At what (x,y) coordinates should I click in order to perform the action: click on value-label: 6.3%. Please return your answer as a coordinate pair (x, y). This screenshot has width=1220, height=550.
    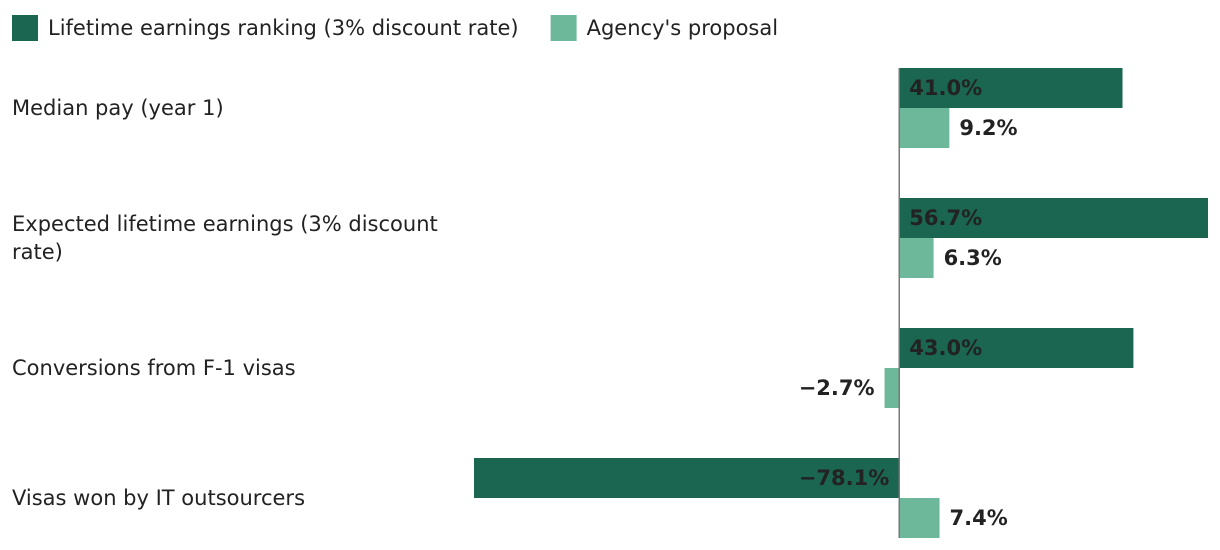
    Looking at the image, I should click on (973, 258).